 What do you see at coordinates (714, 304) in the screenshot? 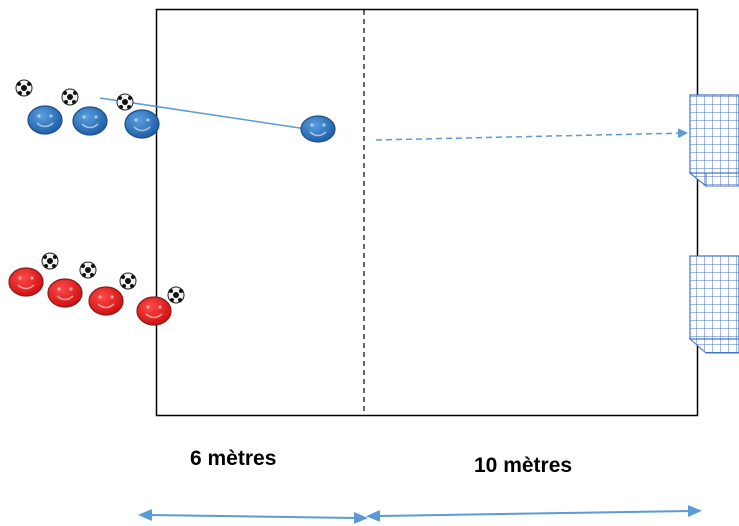
I see `goal-bottom` at bounding box center [714, 304].